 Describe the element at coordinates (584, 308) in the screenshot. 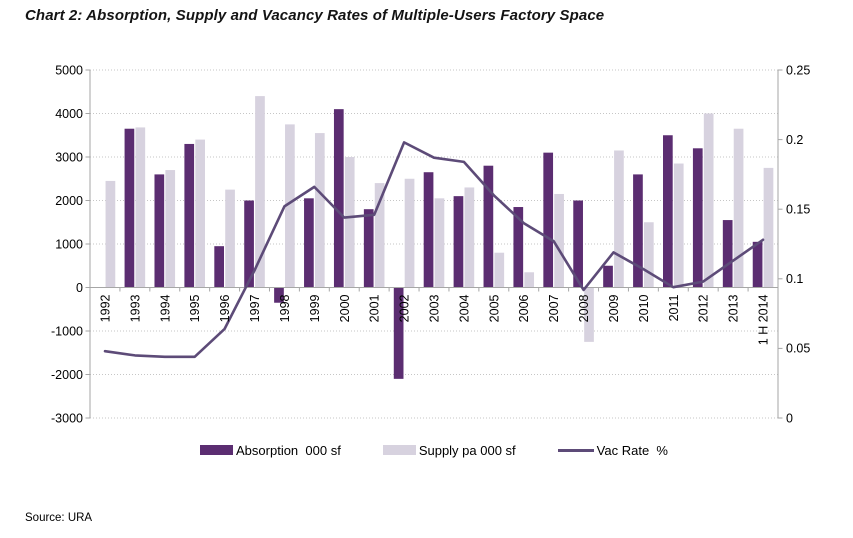

I see `category-label-2008: 2008` at that location.